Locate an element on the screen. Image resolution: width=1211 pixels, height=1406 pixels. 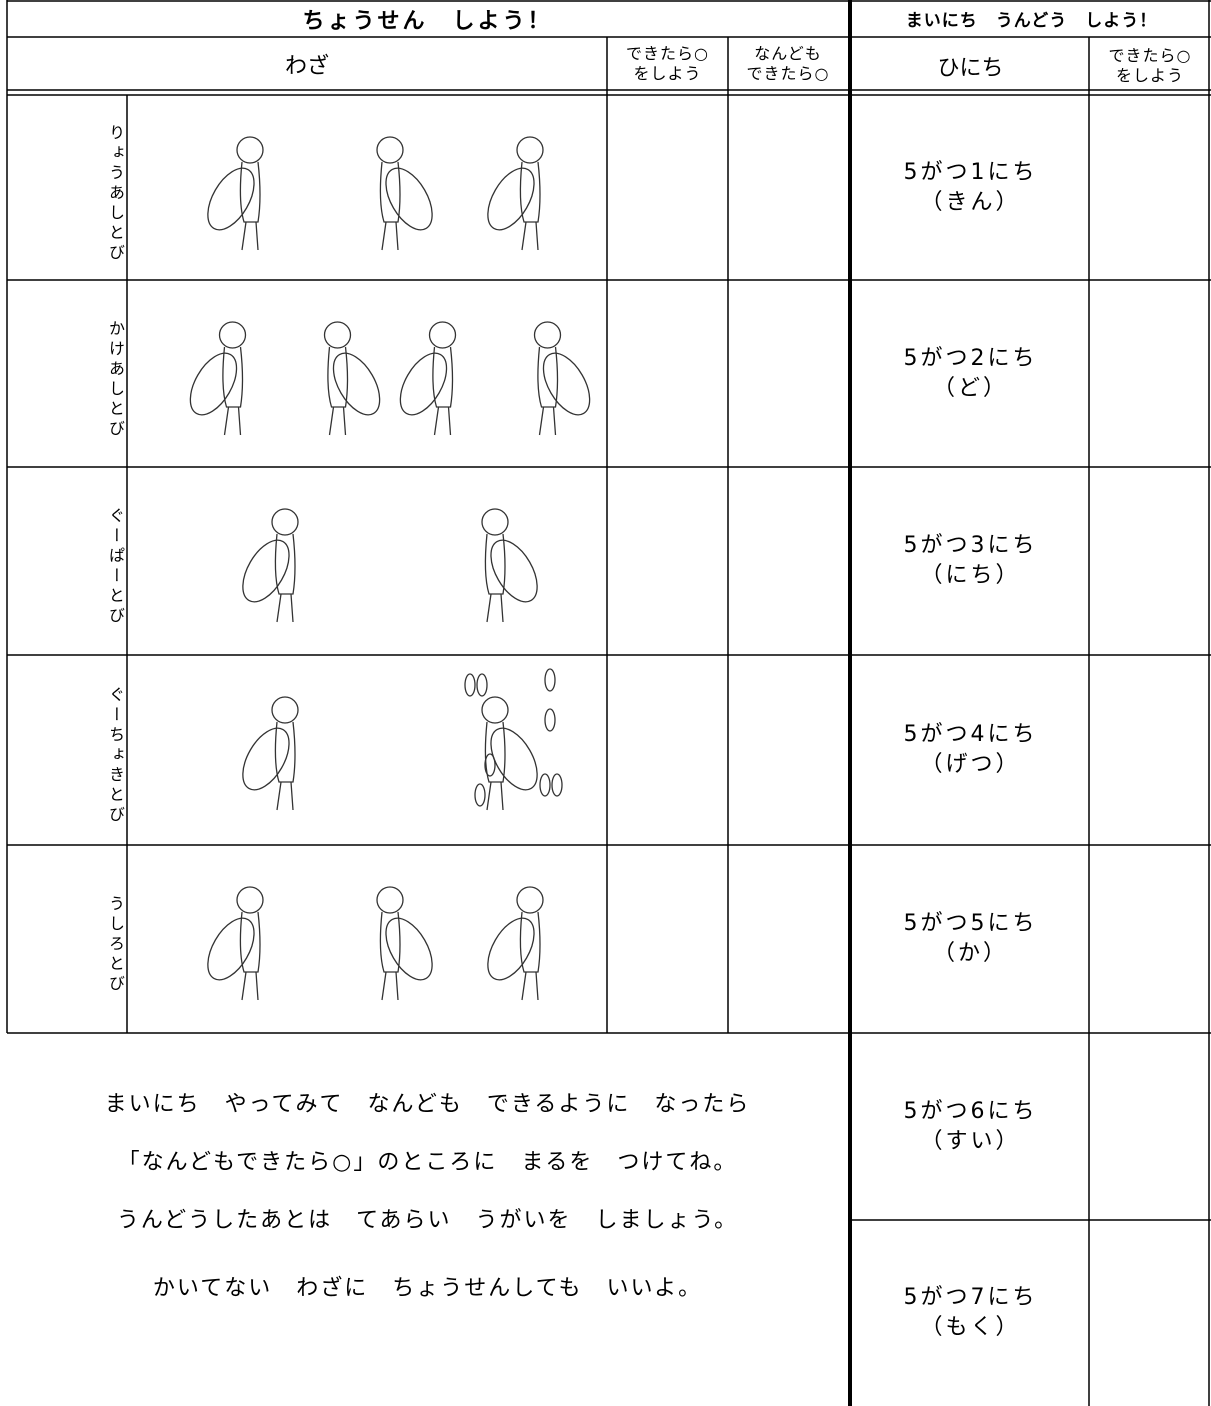
day-weekday: （にち） is located at coordinates (970, 575).